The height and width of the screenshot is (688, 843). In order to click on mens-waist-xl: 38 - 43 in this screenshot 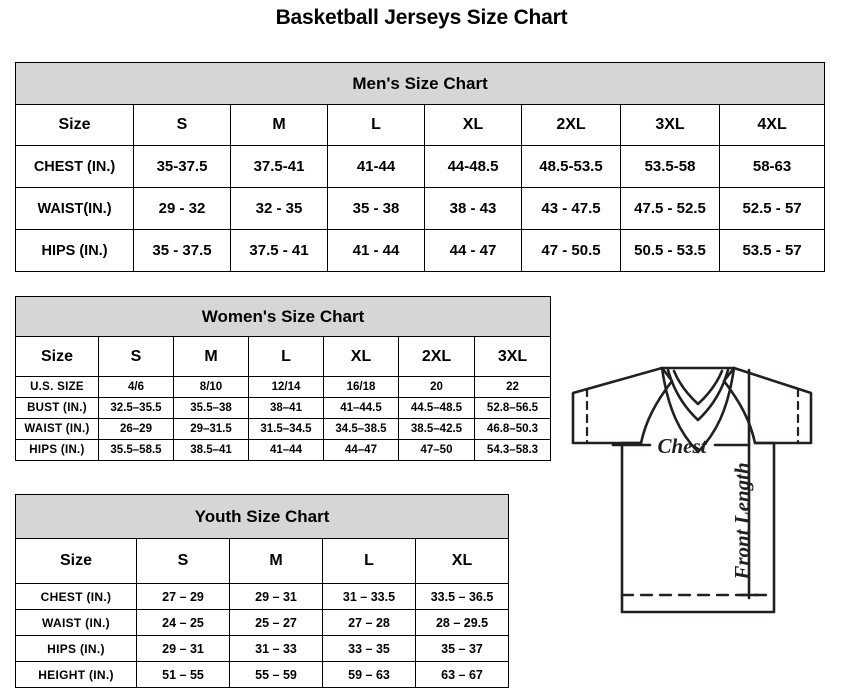, I will do `click(473, 208)`.